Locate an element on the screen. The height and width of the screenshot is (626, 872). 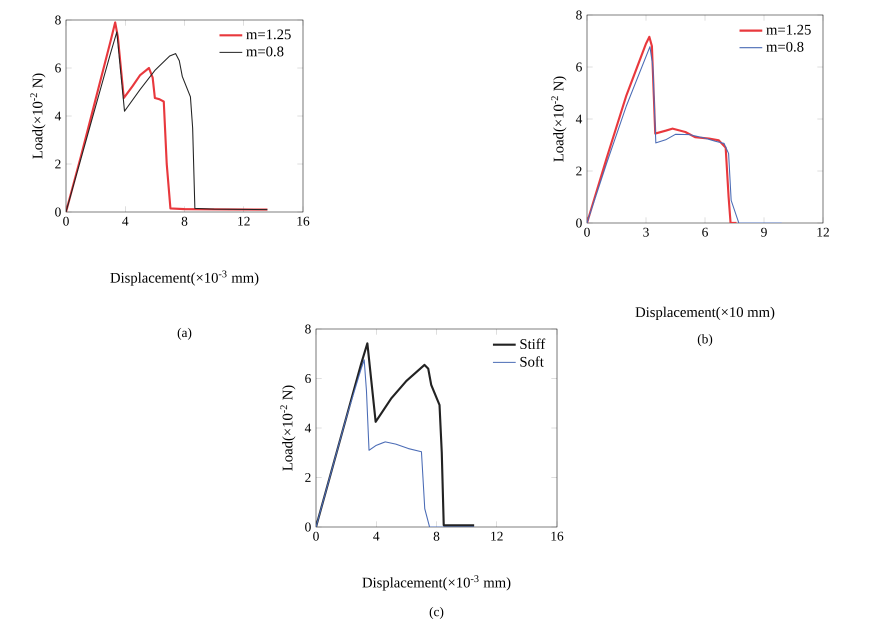
legend-label: Soft is located at coordinates (532, 361).